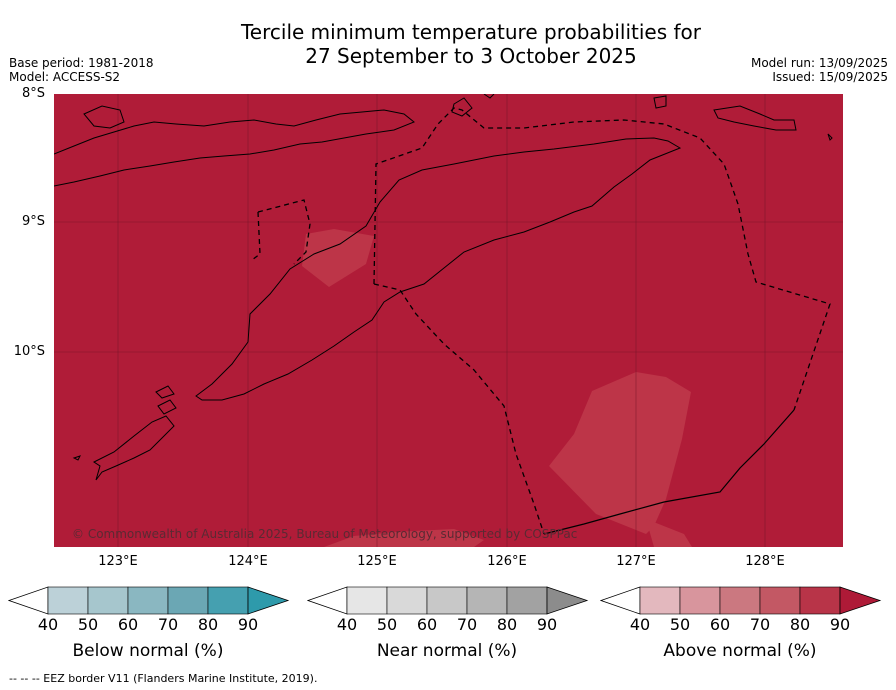 Image resolution: width=896 pixels, height=690 pixels. Describe the element at coordinates (118, 561) in the screenshot. I see `lon-label-123e: 123°E` at that location.